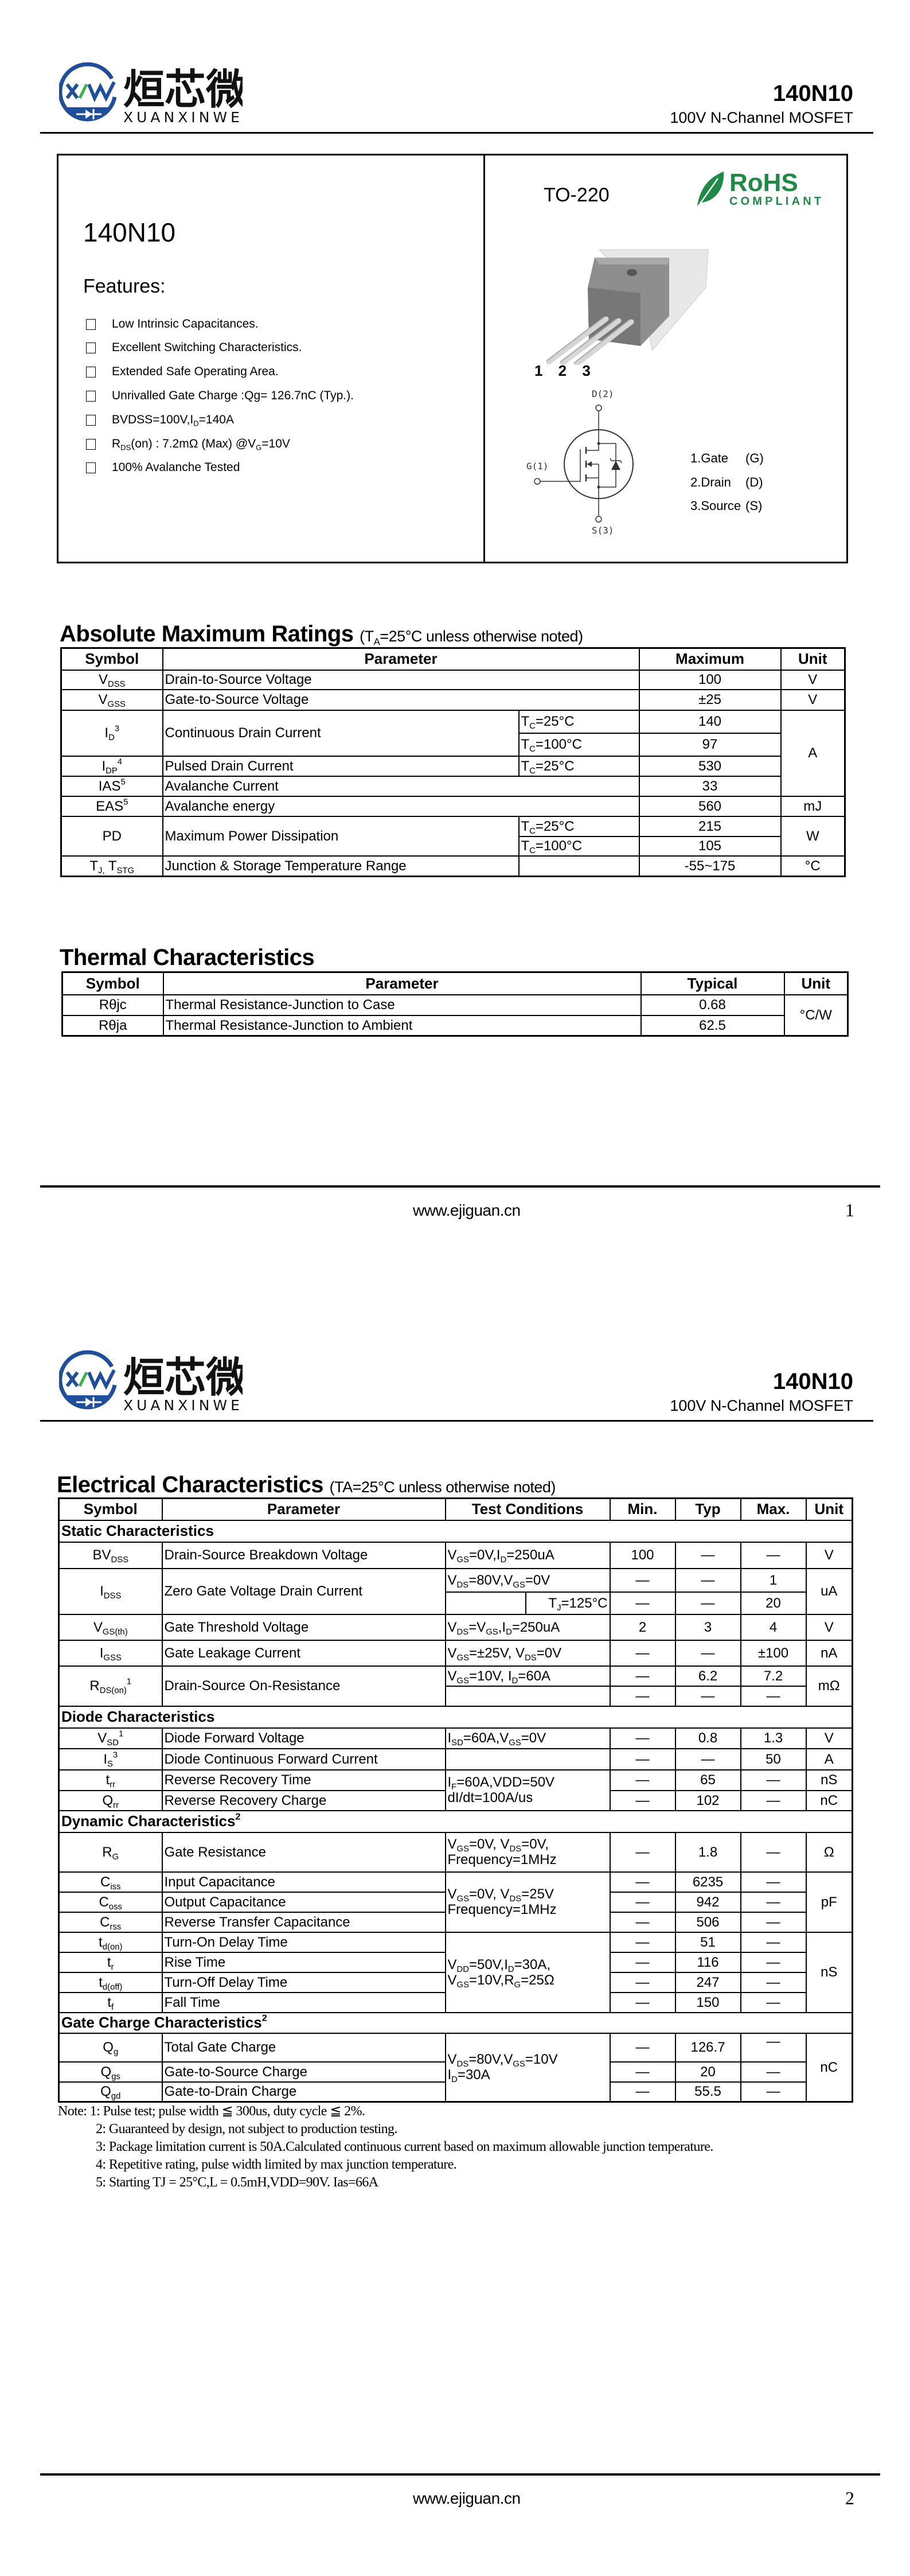 This screenshot has width=910, height=2576. What do you see at coordinates (110, 1759) in the screenshot?
I see `cell-symbol: IS3` at bounding box center [110, 1759].